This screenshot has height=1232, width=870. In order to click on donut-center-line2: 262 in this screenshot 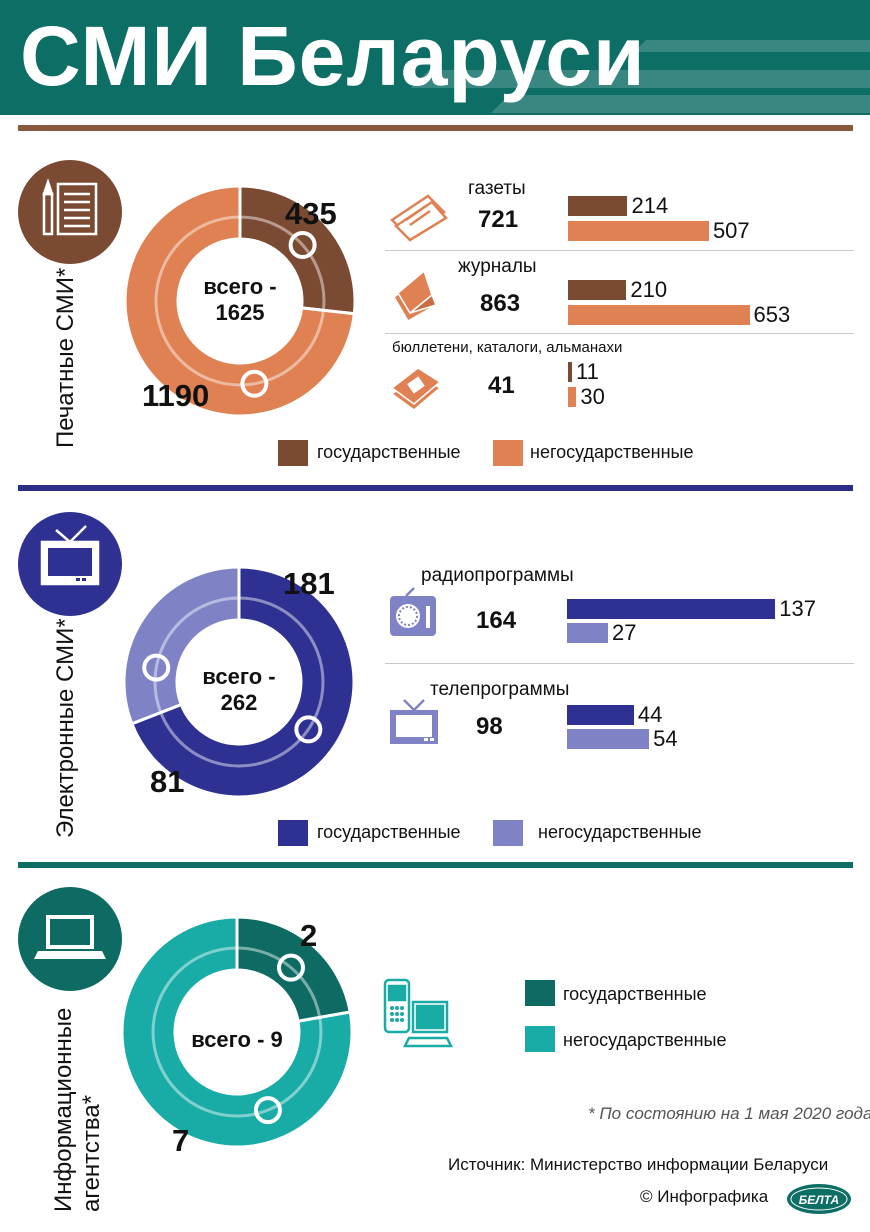, I will do `click(239, 702)`.